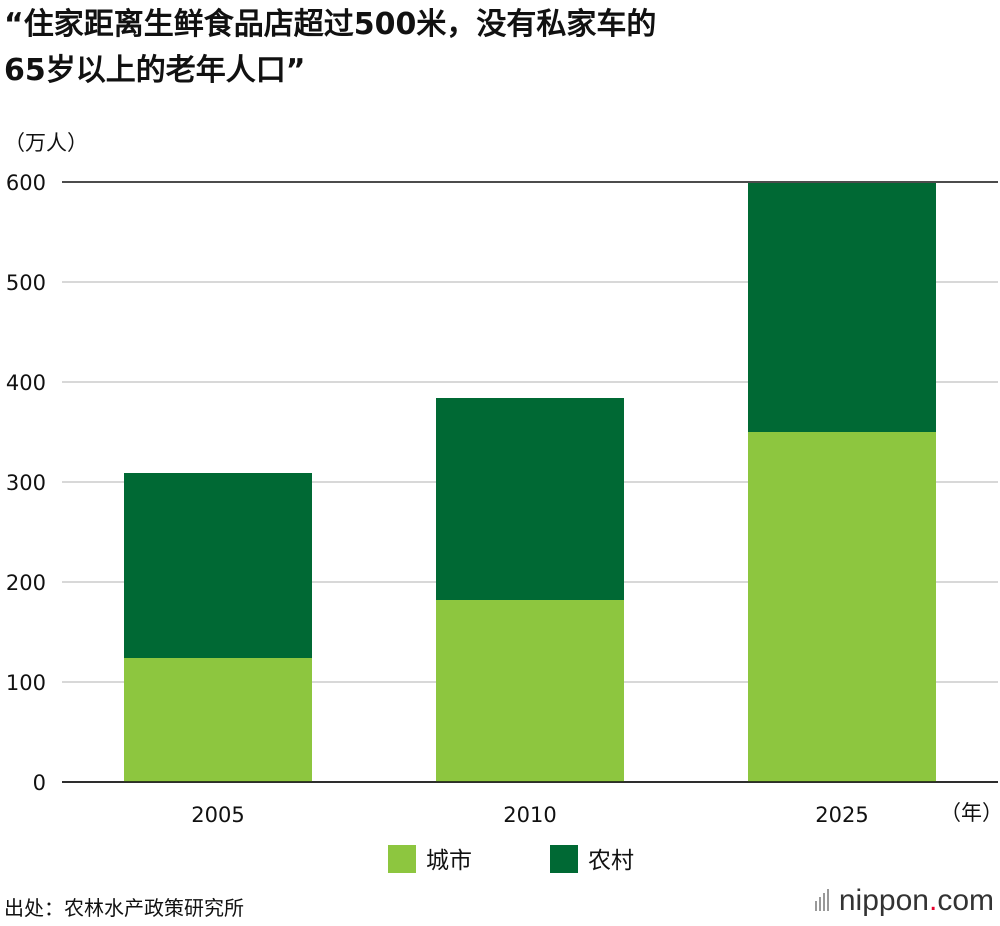  I want to click on x-tick-label-2025: 2025, so click(841, 815).